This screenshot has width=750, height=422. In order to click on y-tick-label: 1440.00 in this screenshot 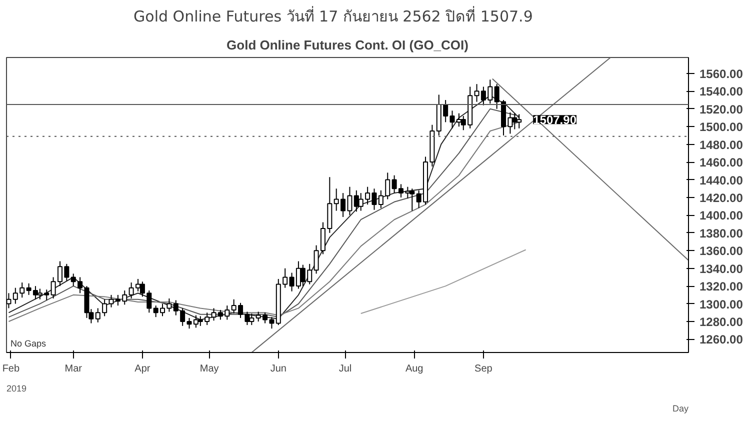, I will do `click(722, 180)`.